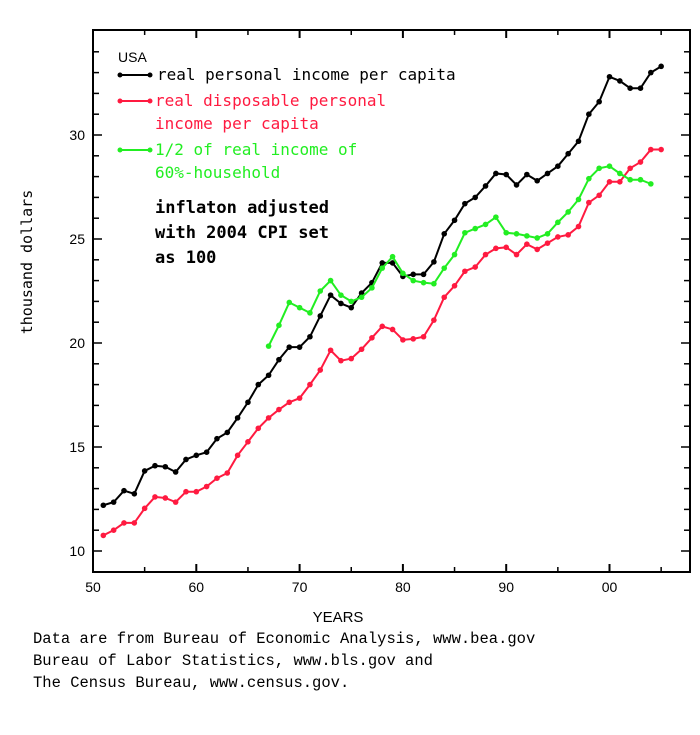 This screenshot has width=700, height=735. I want to click on y-tick-label: 10, so click(77, 551).